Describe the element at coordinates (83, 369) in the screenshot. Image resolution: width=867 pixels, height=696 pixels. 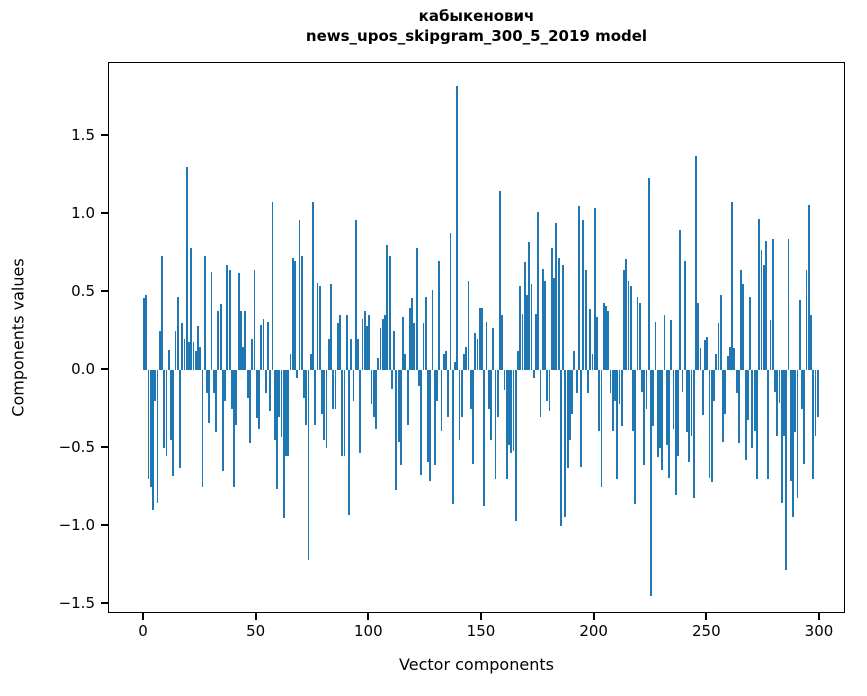
I see `y-tick-label: 0.0` at that location.